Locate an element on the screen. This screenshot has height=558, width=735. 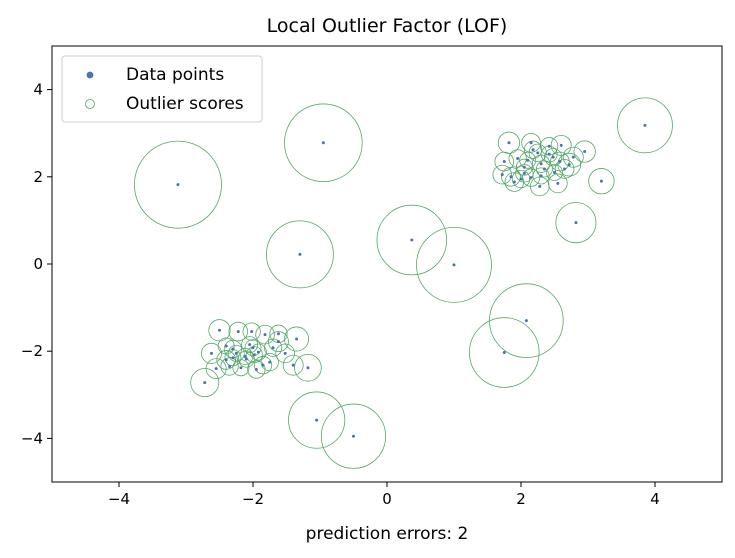
legend-label-data-points: Data points is located at coordinates (175, 75).